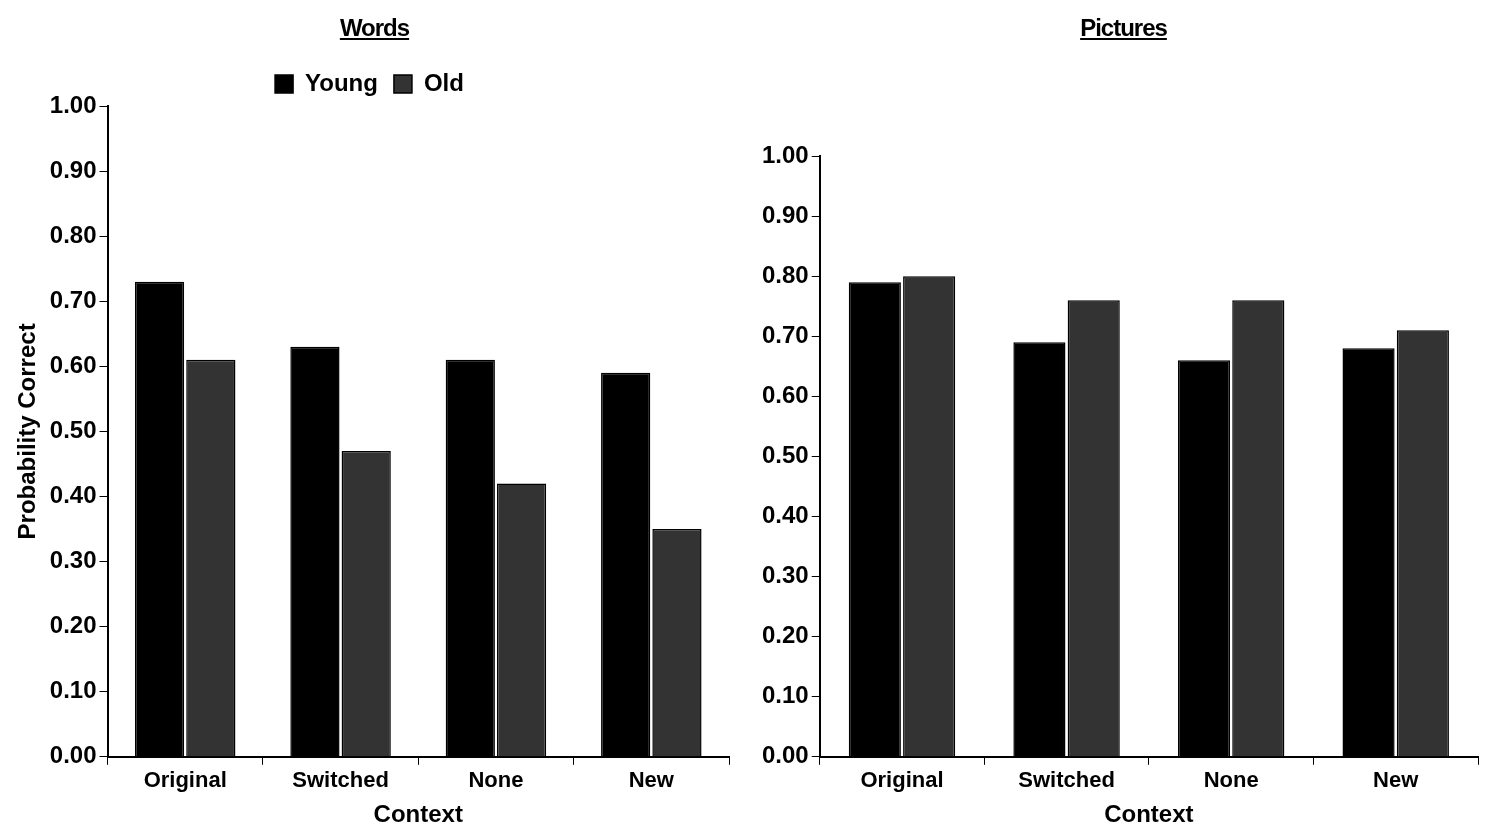  What do you see at coordinates (443, 82) in the screenshot?
I see `legend-label: Old` at bounding box center [443, 82].